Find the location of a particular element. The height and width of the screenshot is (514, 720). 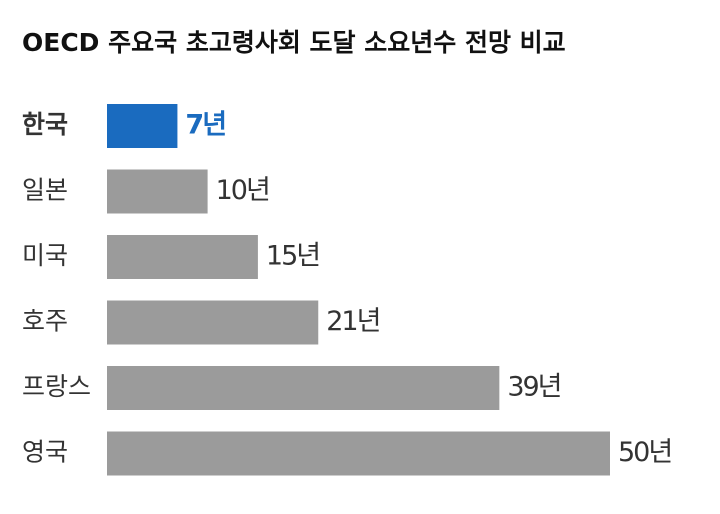

category-label: 프랑스 is located at coordinates (56, 386).